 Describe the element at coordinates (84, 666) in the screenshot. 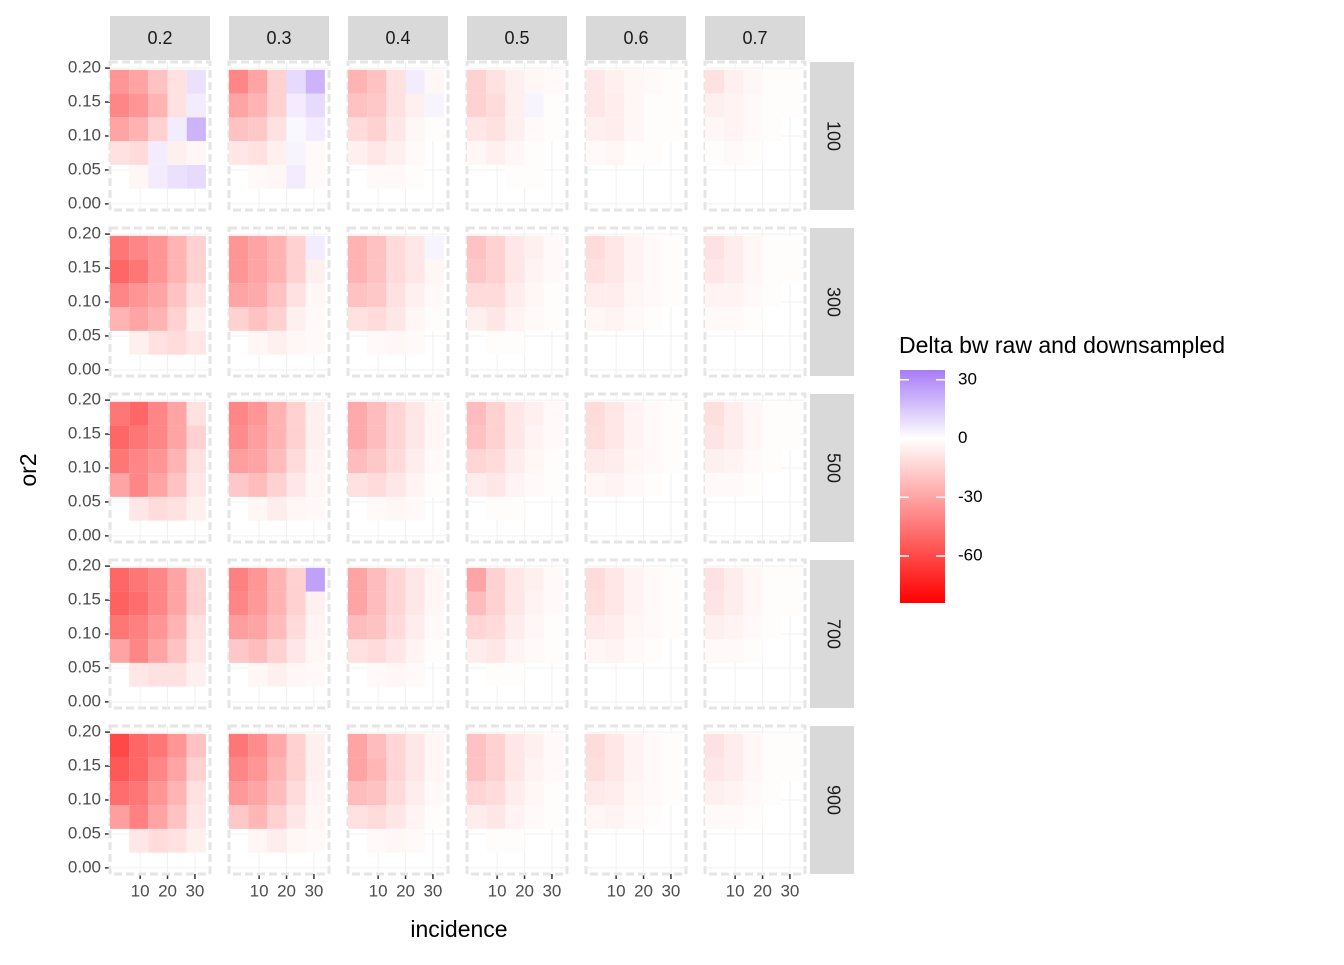

I see `y-tick-label: 0.05` at that location.